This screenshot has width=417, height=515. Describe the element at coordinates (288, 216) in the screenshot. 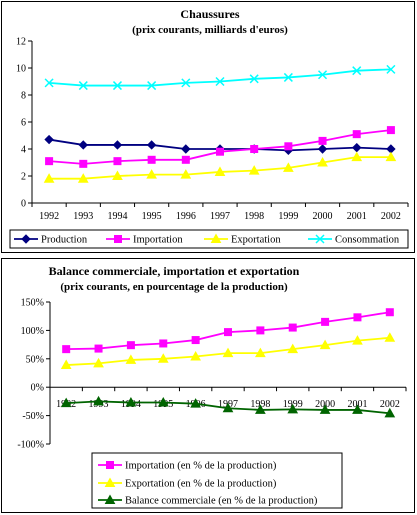

I see `x-tick-label: 1999` at that location.